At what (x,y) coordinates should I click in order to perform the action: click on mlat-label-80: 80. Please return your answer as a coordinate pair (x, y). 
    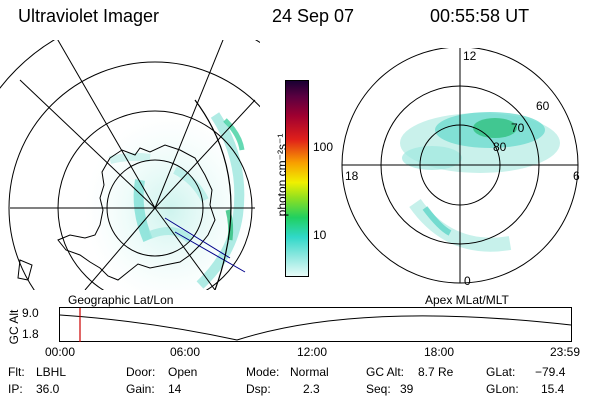
    Looking at the image, I should click on (500, 147).